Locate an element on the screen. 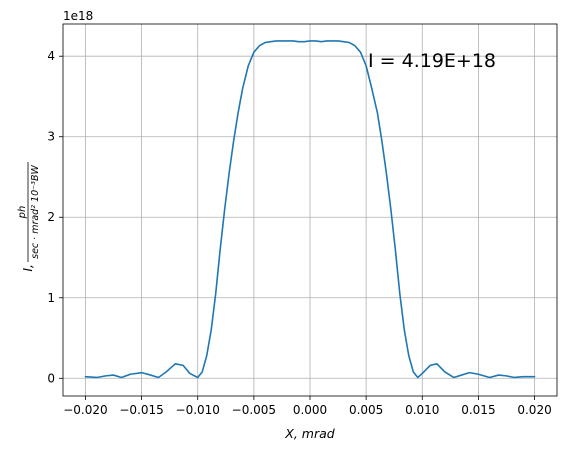  y-tick-label: 4 is located at coordinates (51, 56).